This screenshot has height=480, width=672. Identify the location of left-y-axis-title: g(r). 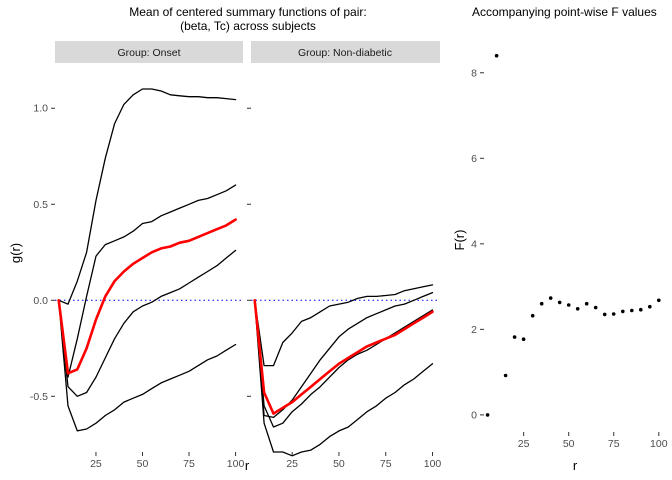
(15, 253).